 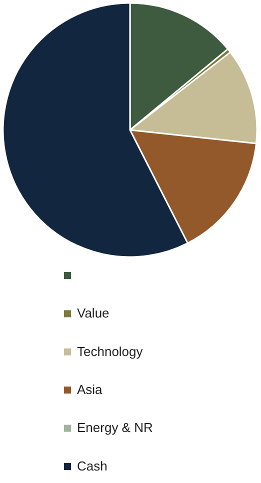 What do you see at coordinates (93, 313) in the screenshot?
I see `legend-label: Value` at bounding box center [93, 313].